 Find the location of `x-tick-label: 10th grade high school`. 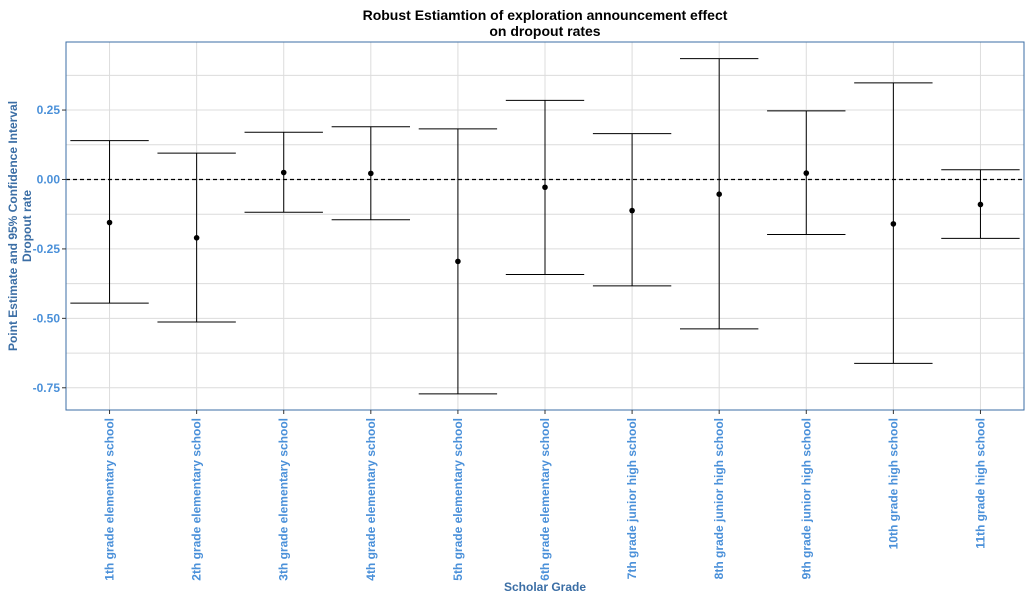

x-tick-label: 10th grade high school is located at coordinates (893, 483).